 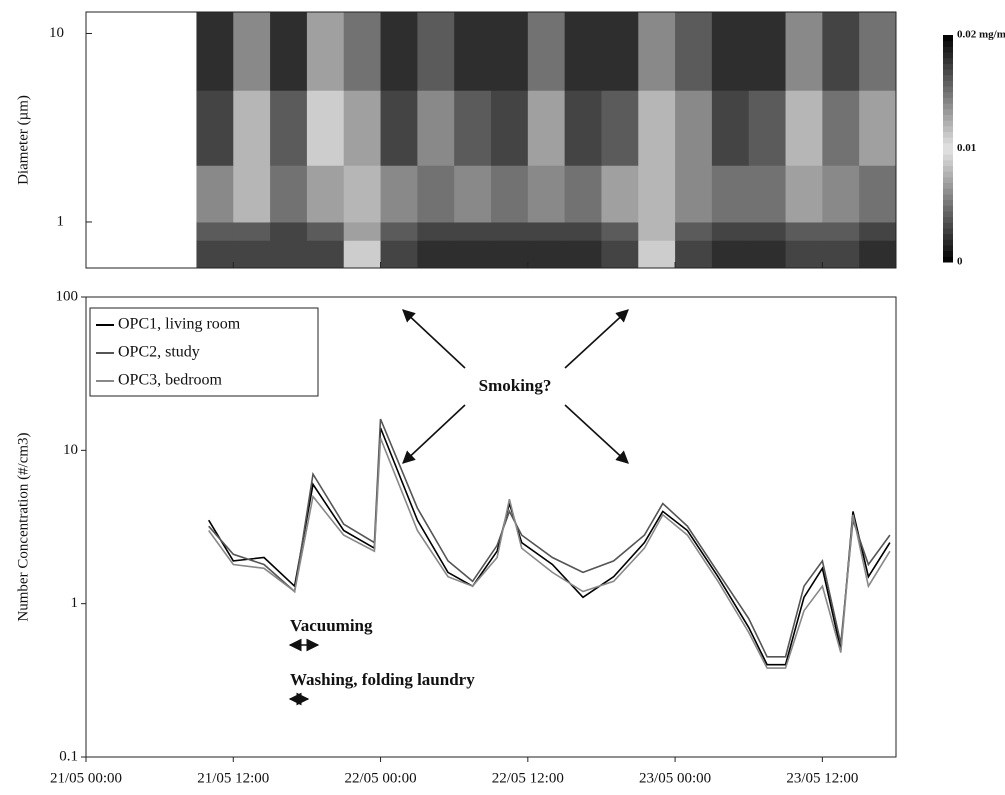 What do you see at coordinates (23, 140) in the screenshot?
I see `y-axis-label: Diameter (µm)` at bounding box center [23, 140].